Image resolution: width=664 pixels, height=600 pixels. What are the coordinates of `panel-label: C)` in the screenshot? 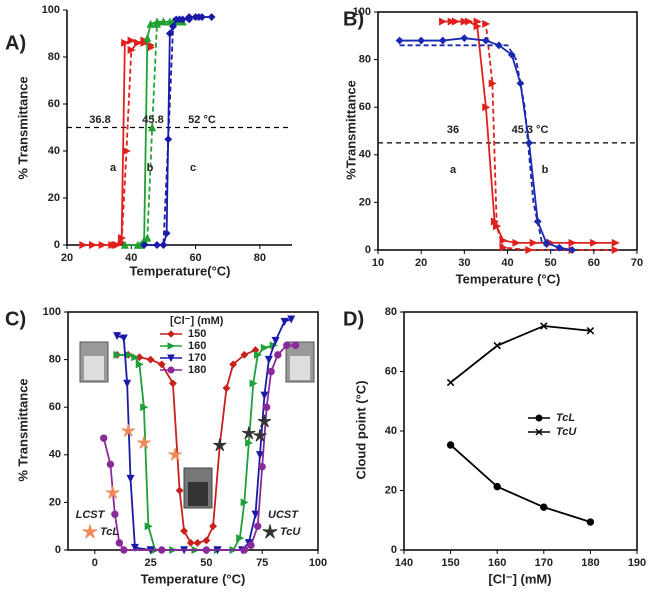 It's located at (15, 319).